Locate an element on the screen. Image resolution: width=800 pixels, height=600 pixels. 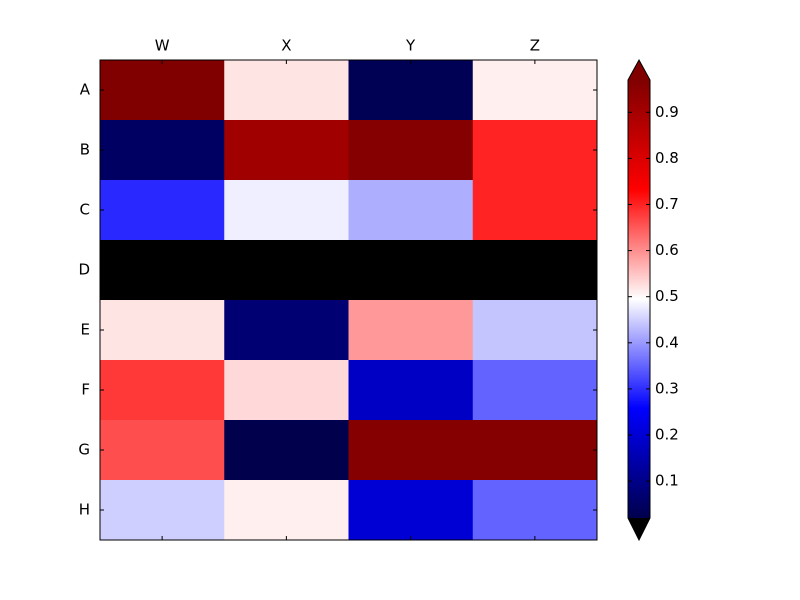
colorbar-frame is located at coordinates (639, 300).